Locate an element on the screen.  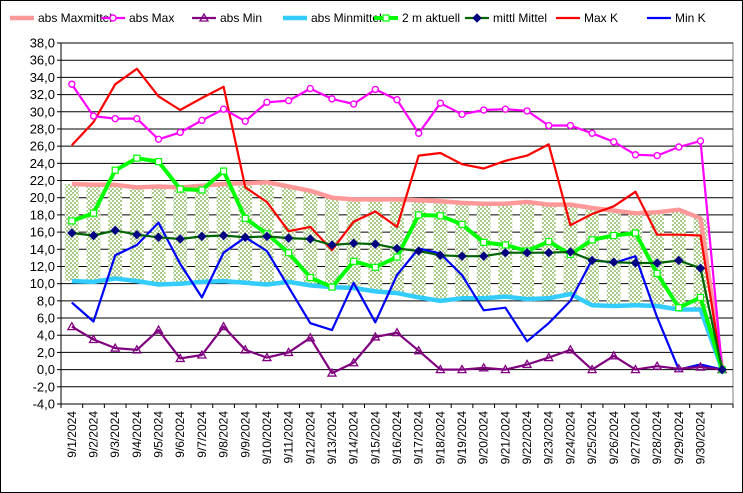
legend-label: abs Maxmittel is located at coordinates (75, 18).